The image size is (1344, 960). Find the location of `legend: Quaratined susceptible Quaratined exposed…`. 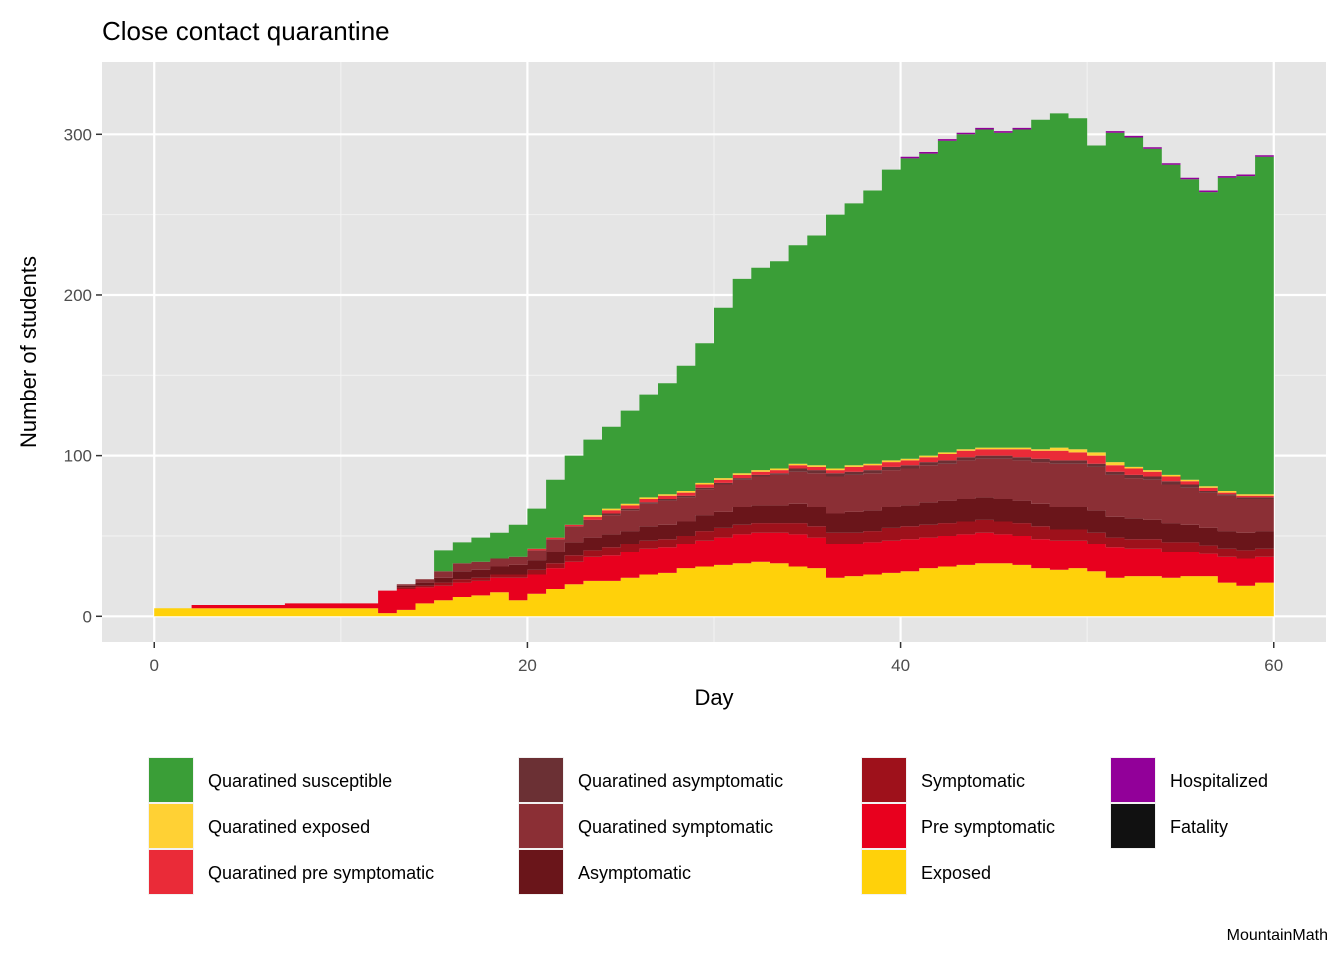

legend: Quaratined susceptible Quaratined exposed… is located at coordinates (708, 826).